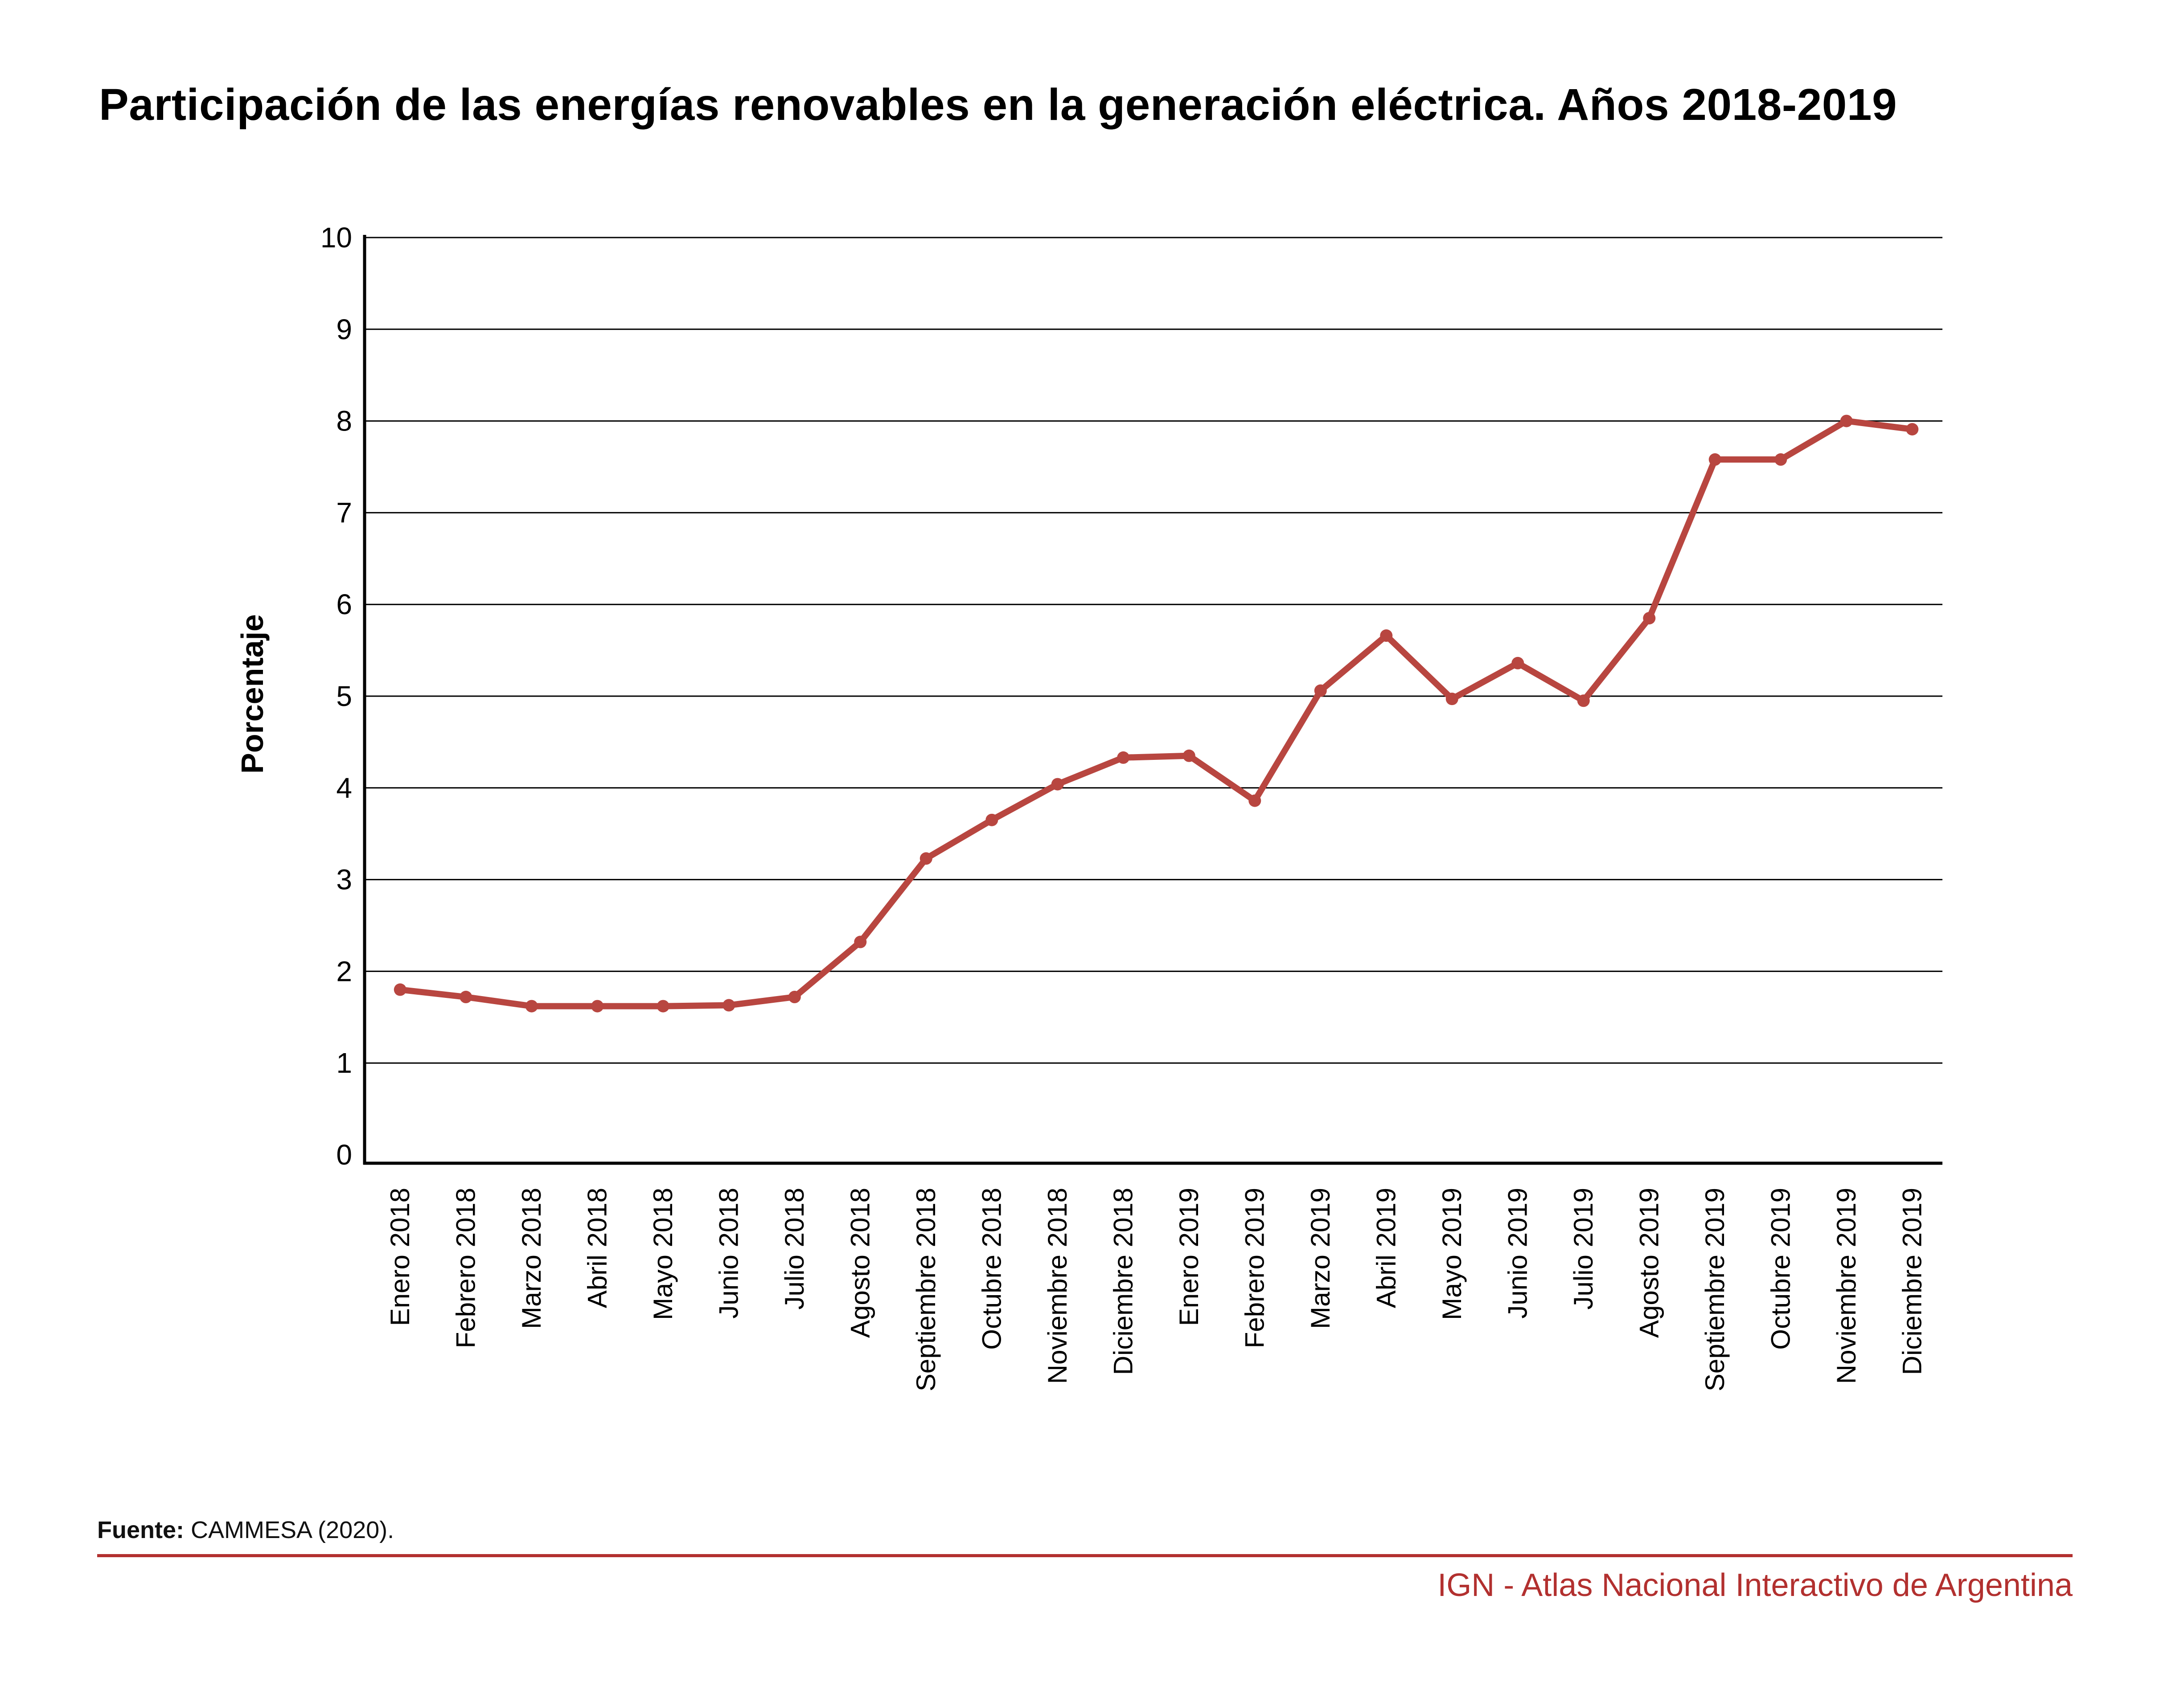 The width and height of the screenshot is (2184, 1686). What do you see at coordinates (344, 880) in the screenshot?
I see `y-tick-label: 3` at bounding box center [344, 880].